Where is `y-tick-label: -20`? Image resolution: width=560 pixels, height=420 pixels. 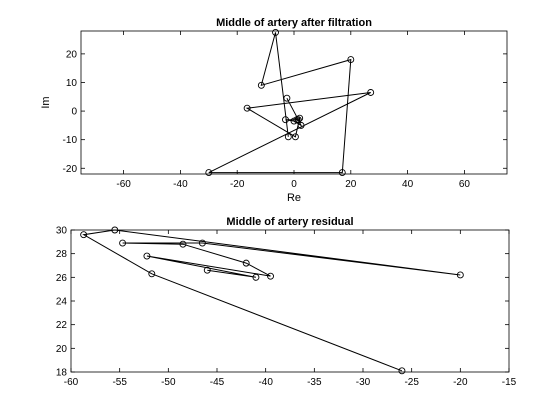
y-tick-label: -20 is located at coordinates (70, 169).